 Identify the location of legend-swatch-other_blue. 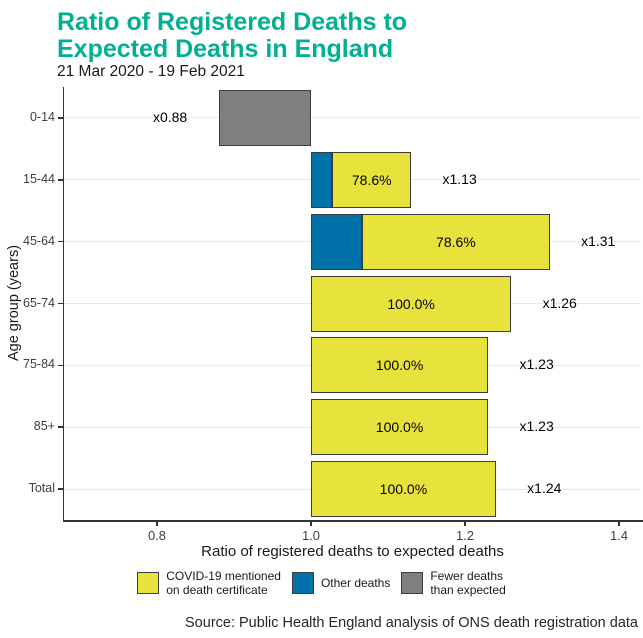
(302, 583).